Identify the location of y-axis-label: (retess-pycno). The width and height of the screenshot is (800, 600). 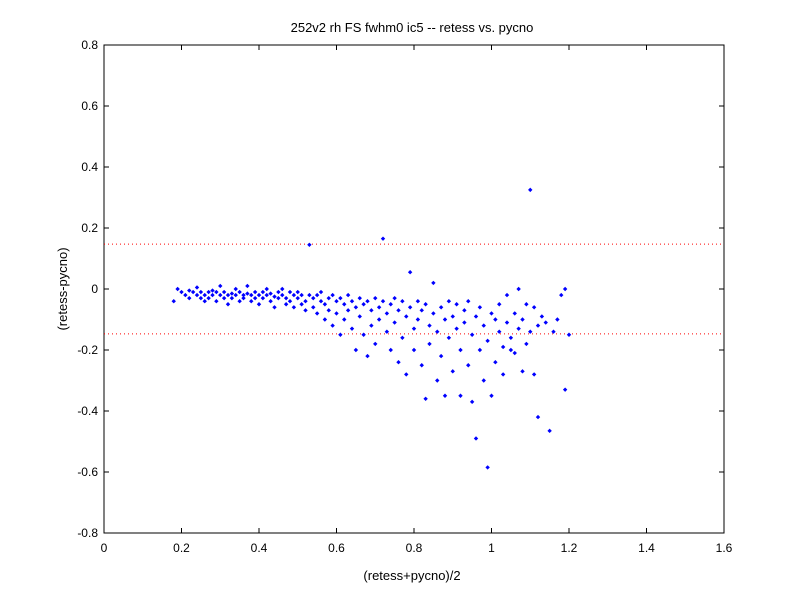
(62, 288).